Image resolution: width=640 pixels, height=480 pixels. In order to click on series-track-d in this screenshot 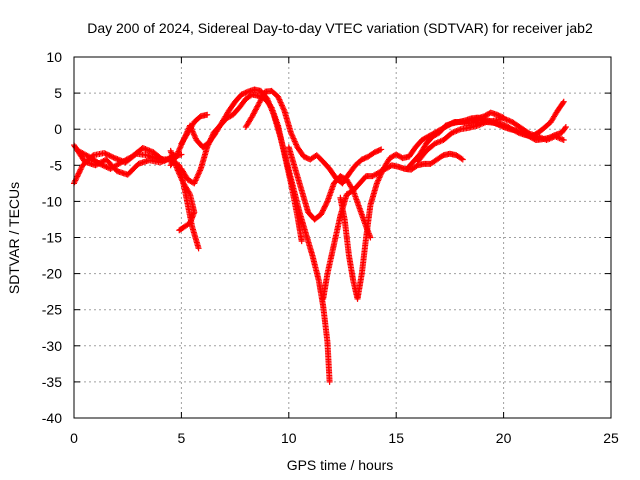, I will do `click(182, 190)`.